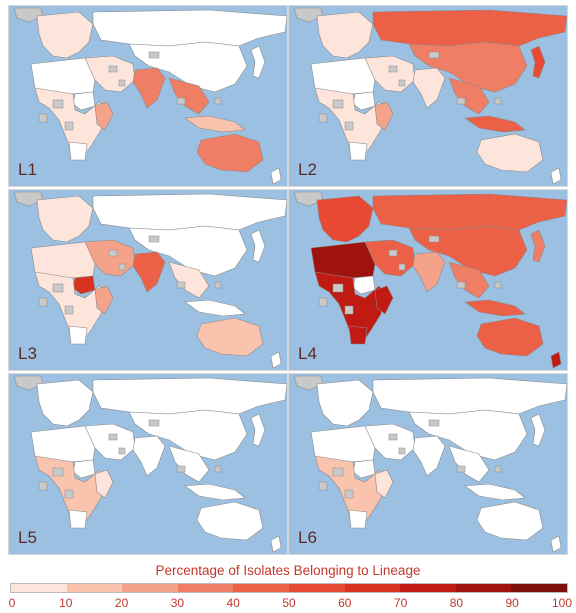 The height and width of the screenshot is (613, 576). I want to click on map-panel-l5: L5, so click(148, 464).